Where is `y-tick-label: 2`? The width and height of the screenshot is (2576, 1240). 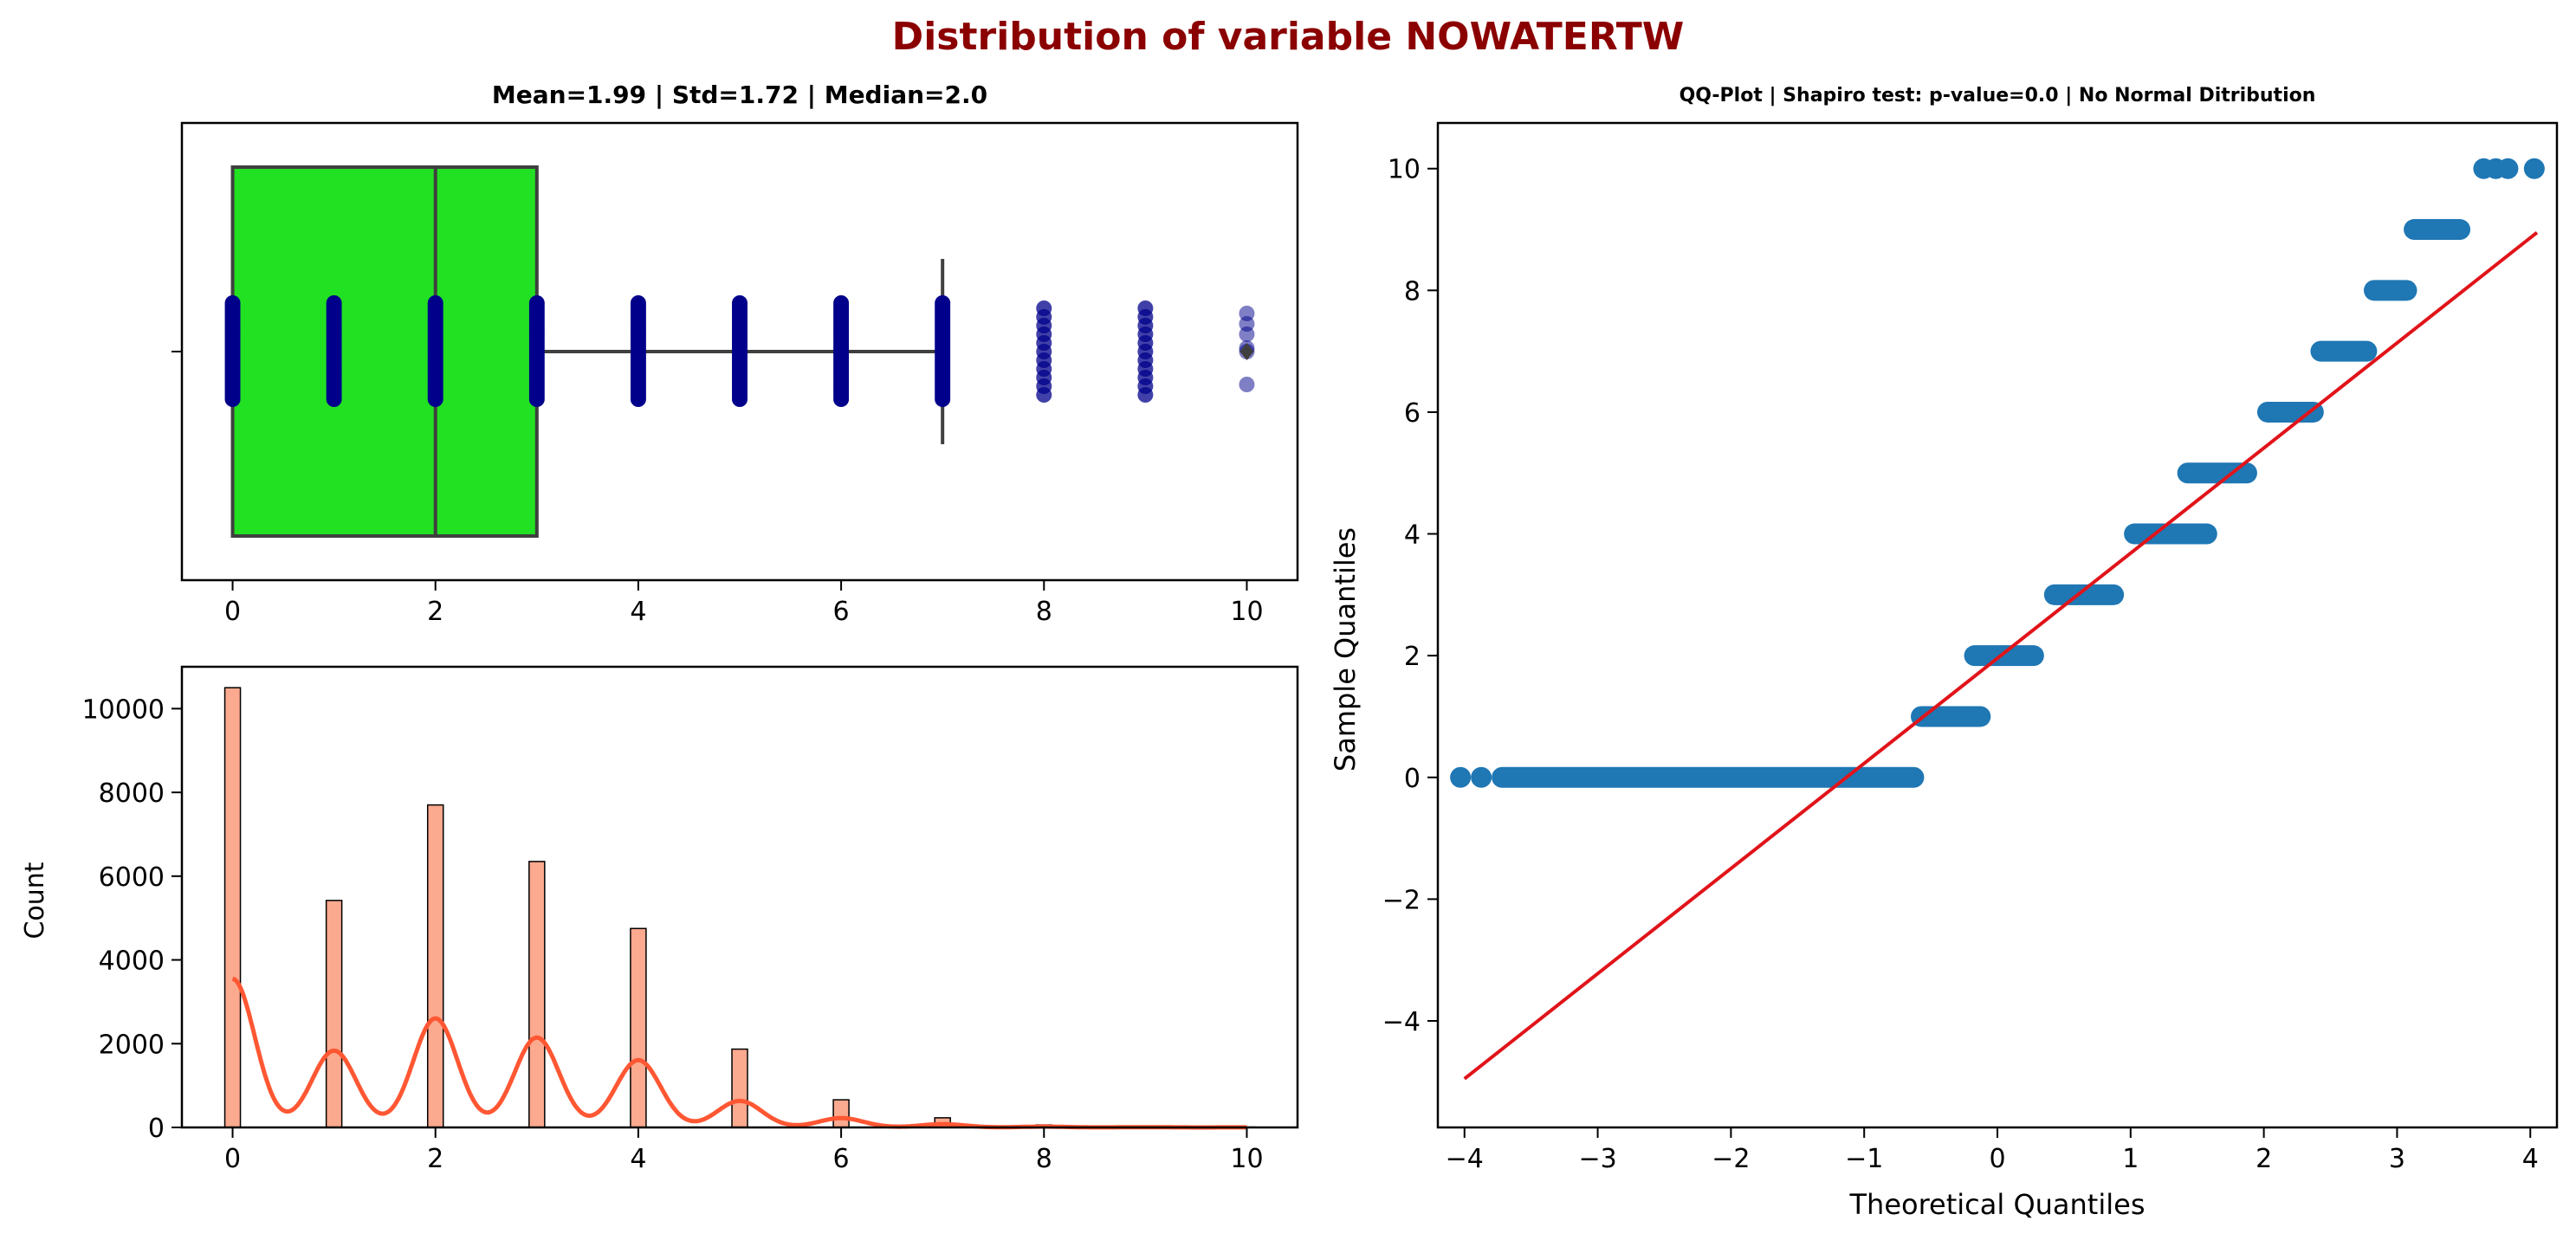
y-tick-label: 2 is located at coordinates (1412, 657).